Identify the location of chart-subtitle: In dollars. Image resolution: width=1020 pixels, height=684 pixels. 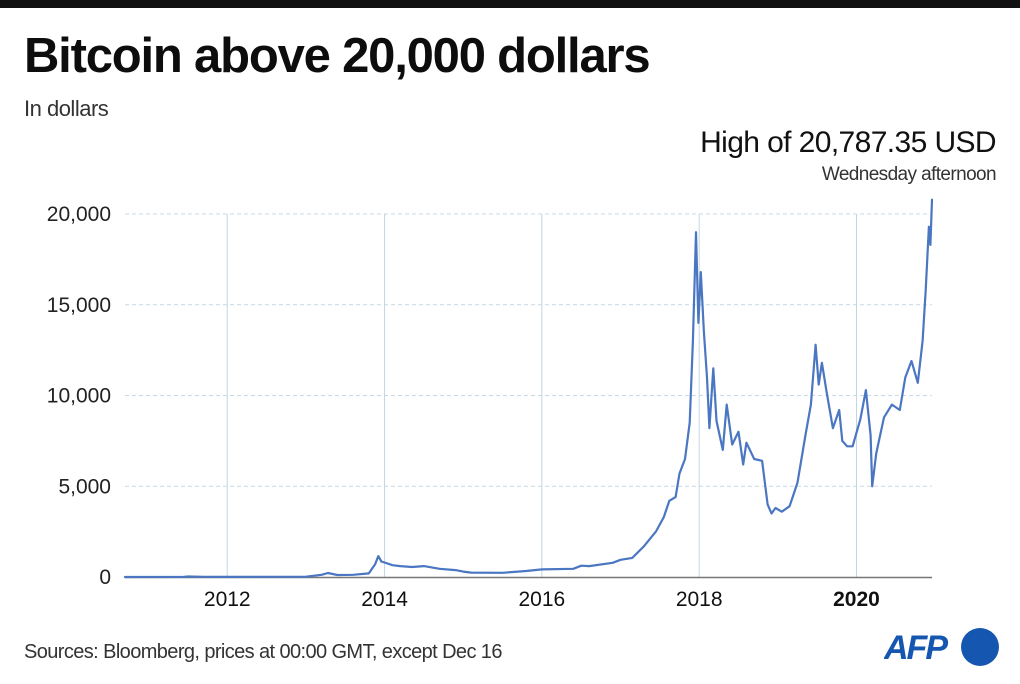
(66, 108).